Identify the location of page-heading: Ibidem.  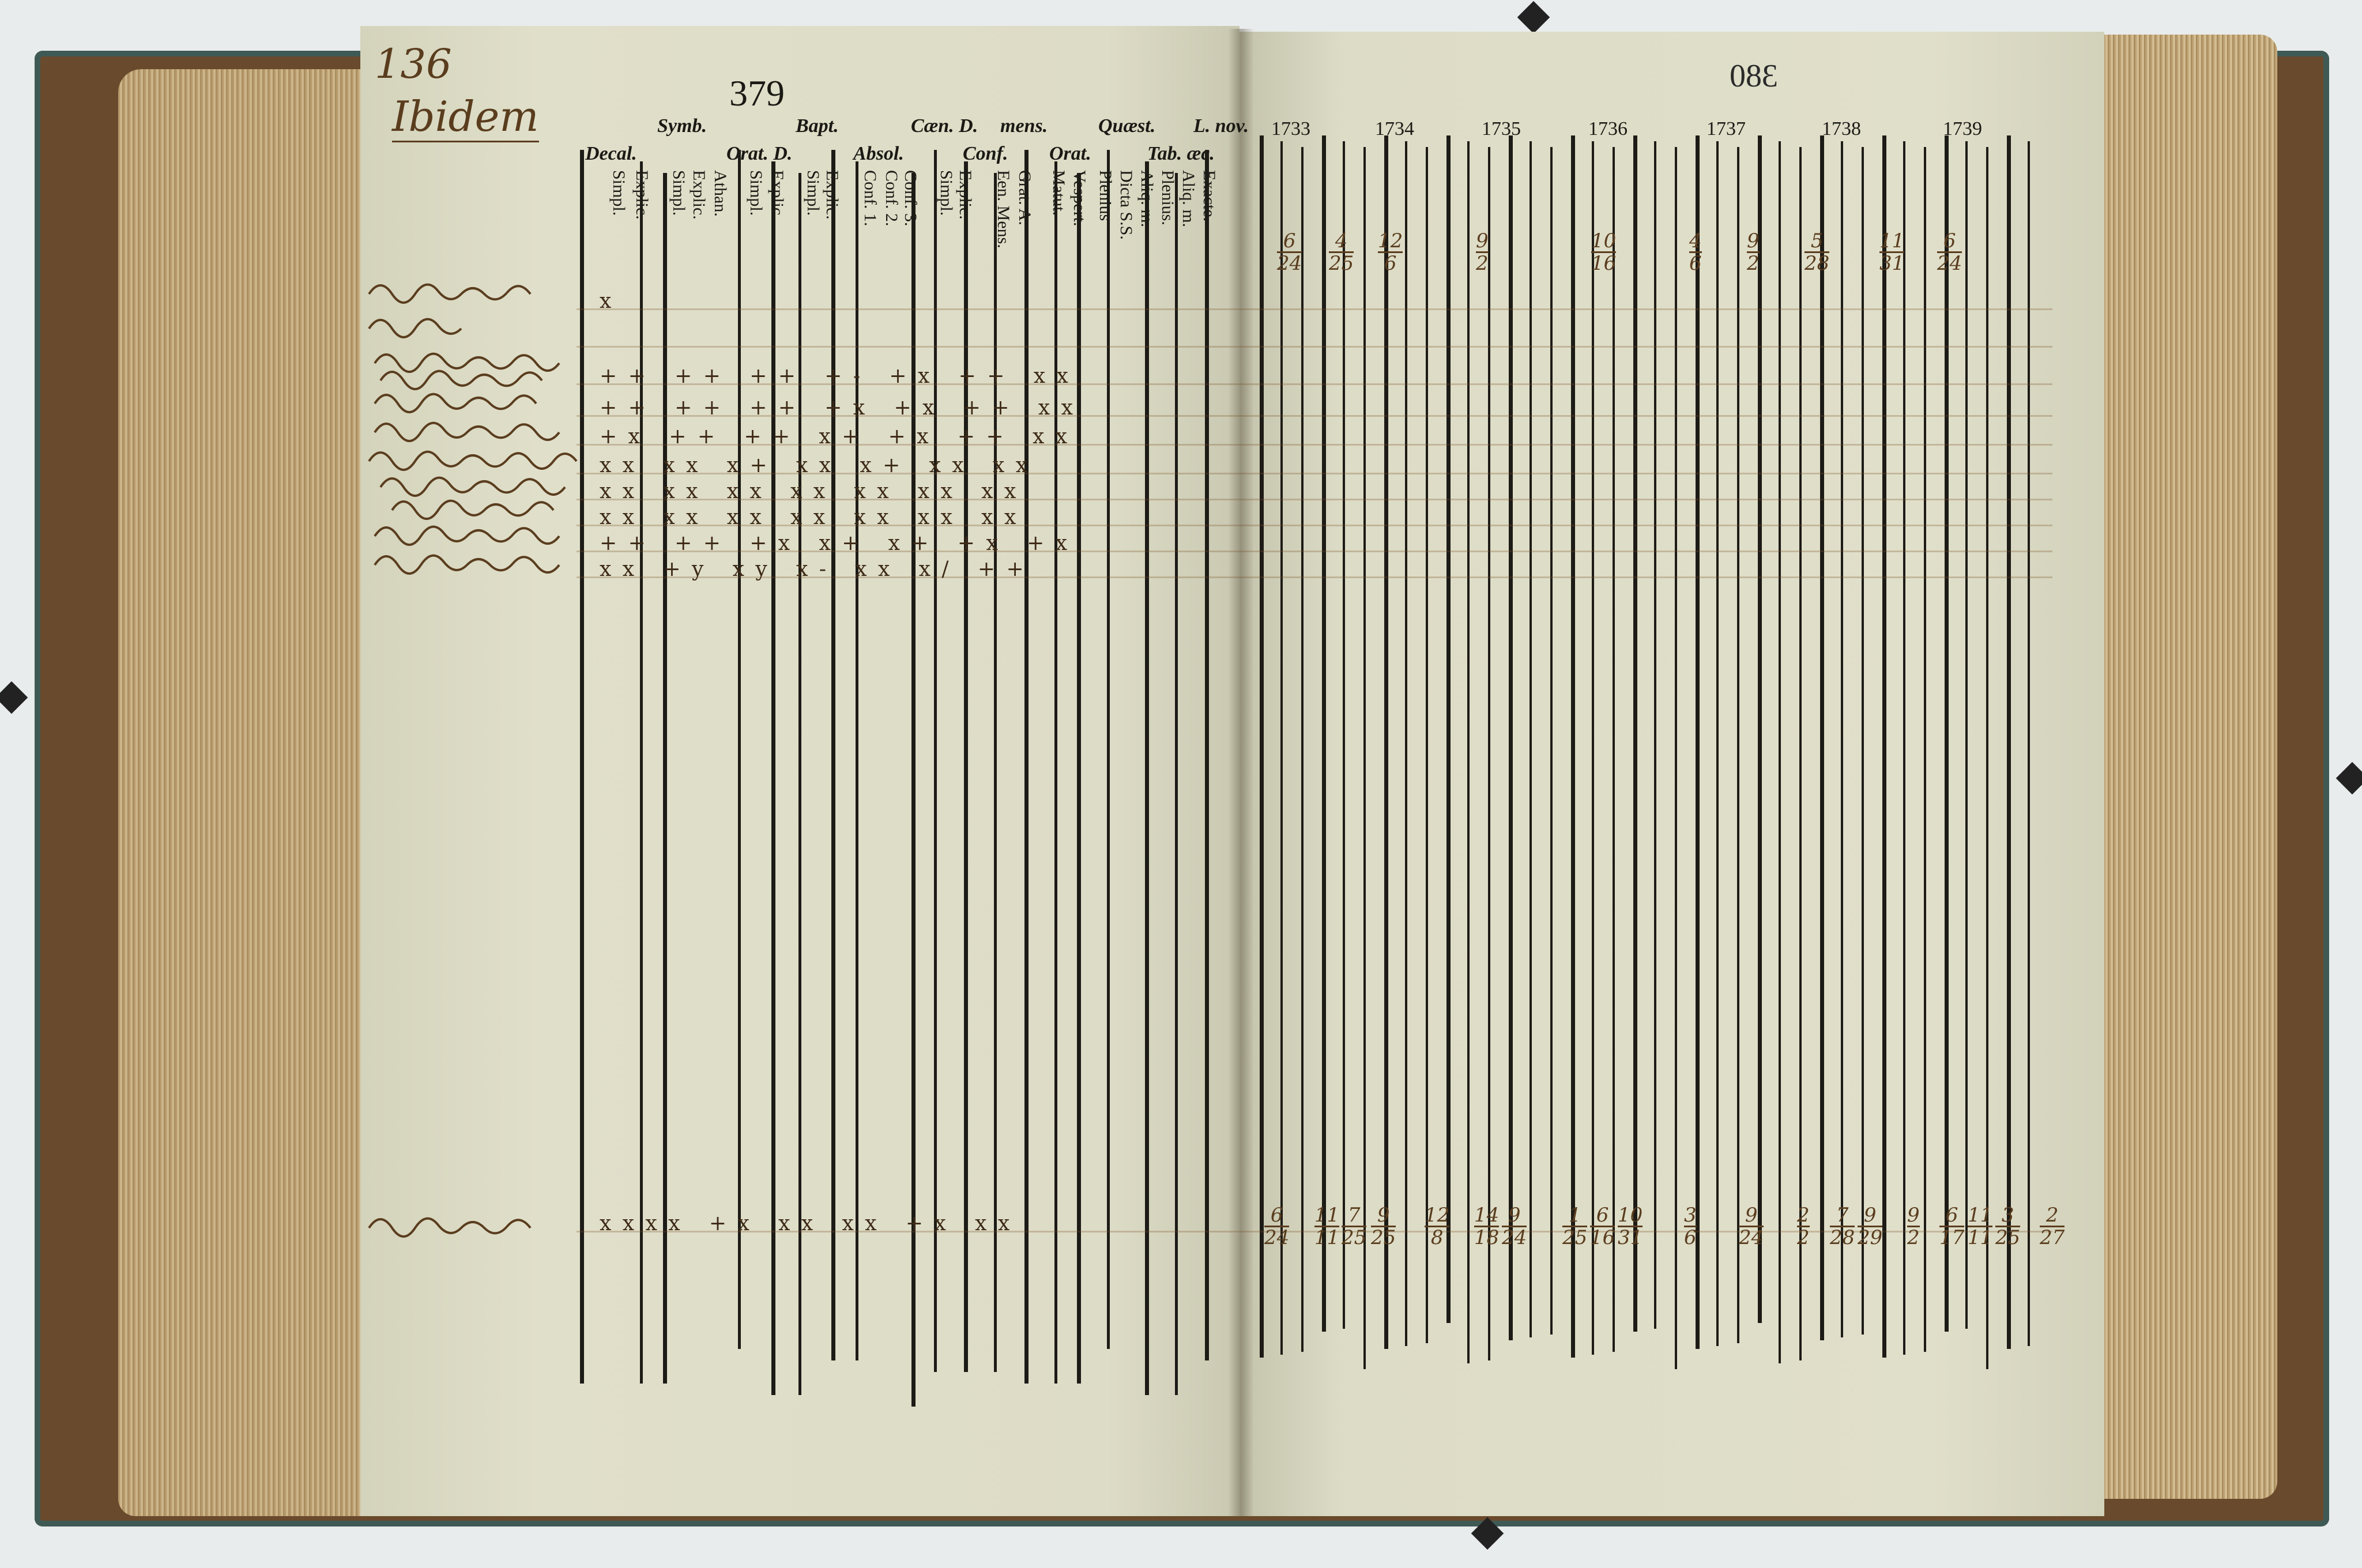
(465, 117).